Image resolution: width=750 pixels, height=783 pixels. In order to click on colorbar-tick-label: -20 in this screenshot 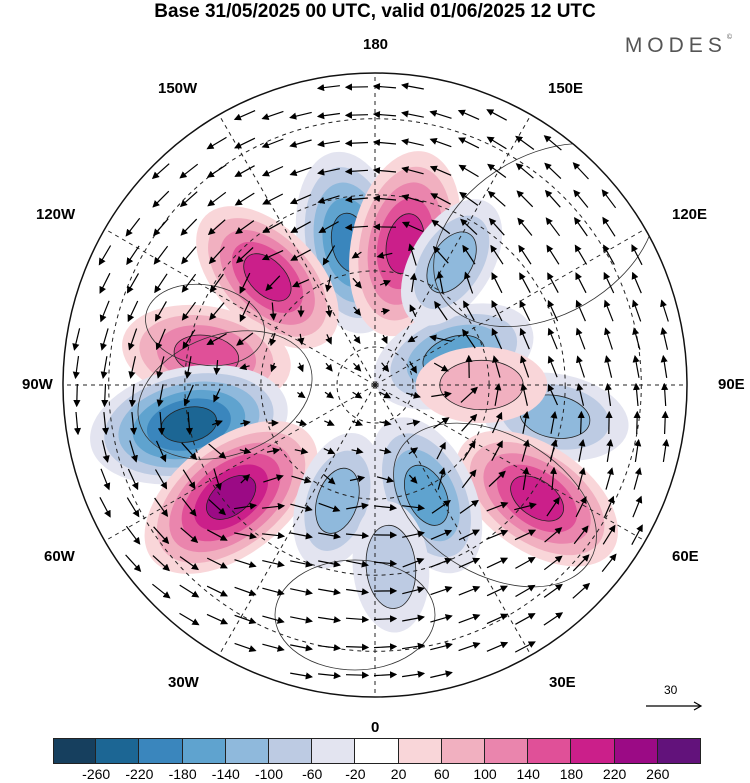, I will do `click(355, 774)`.